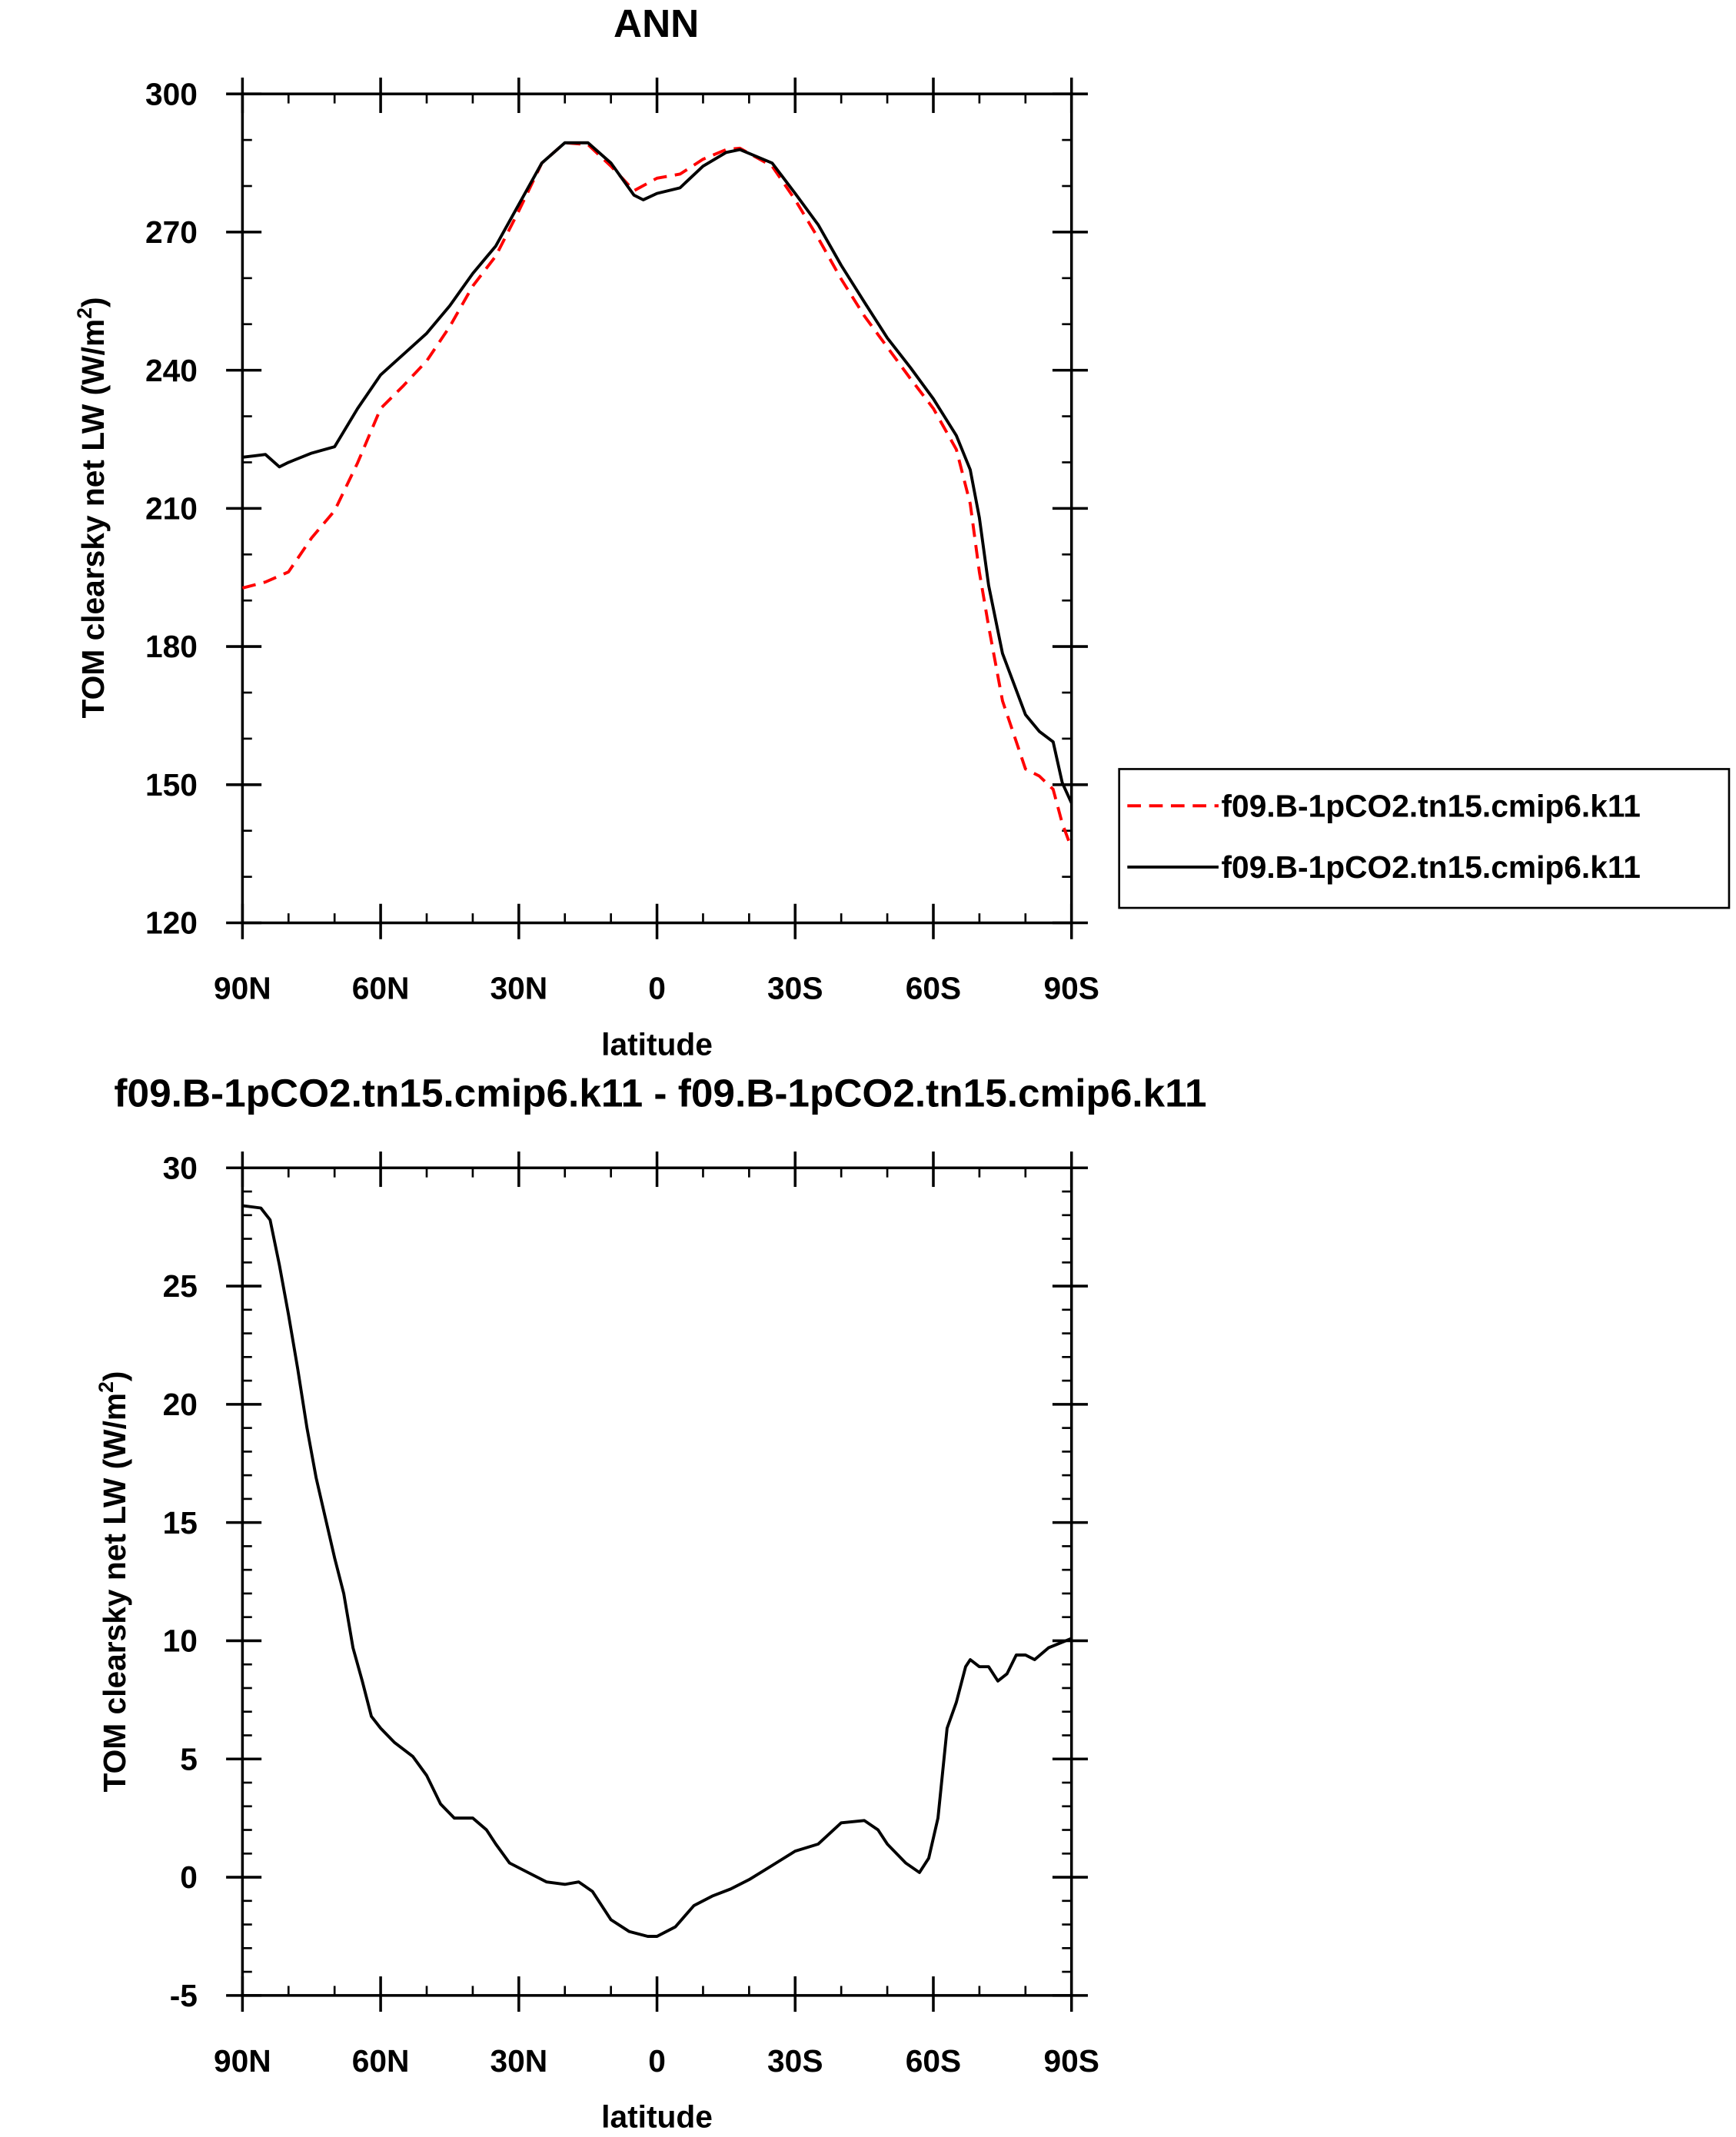 The width and height of the screenshot is (1736, 2137). I want to click on y-tick-label: 0, so click(189, 1877).